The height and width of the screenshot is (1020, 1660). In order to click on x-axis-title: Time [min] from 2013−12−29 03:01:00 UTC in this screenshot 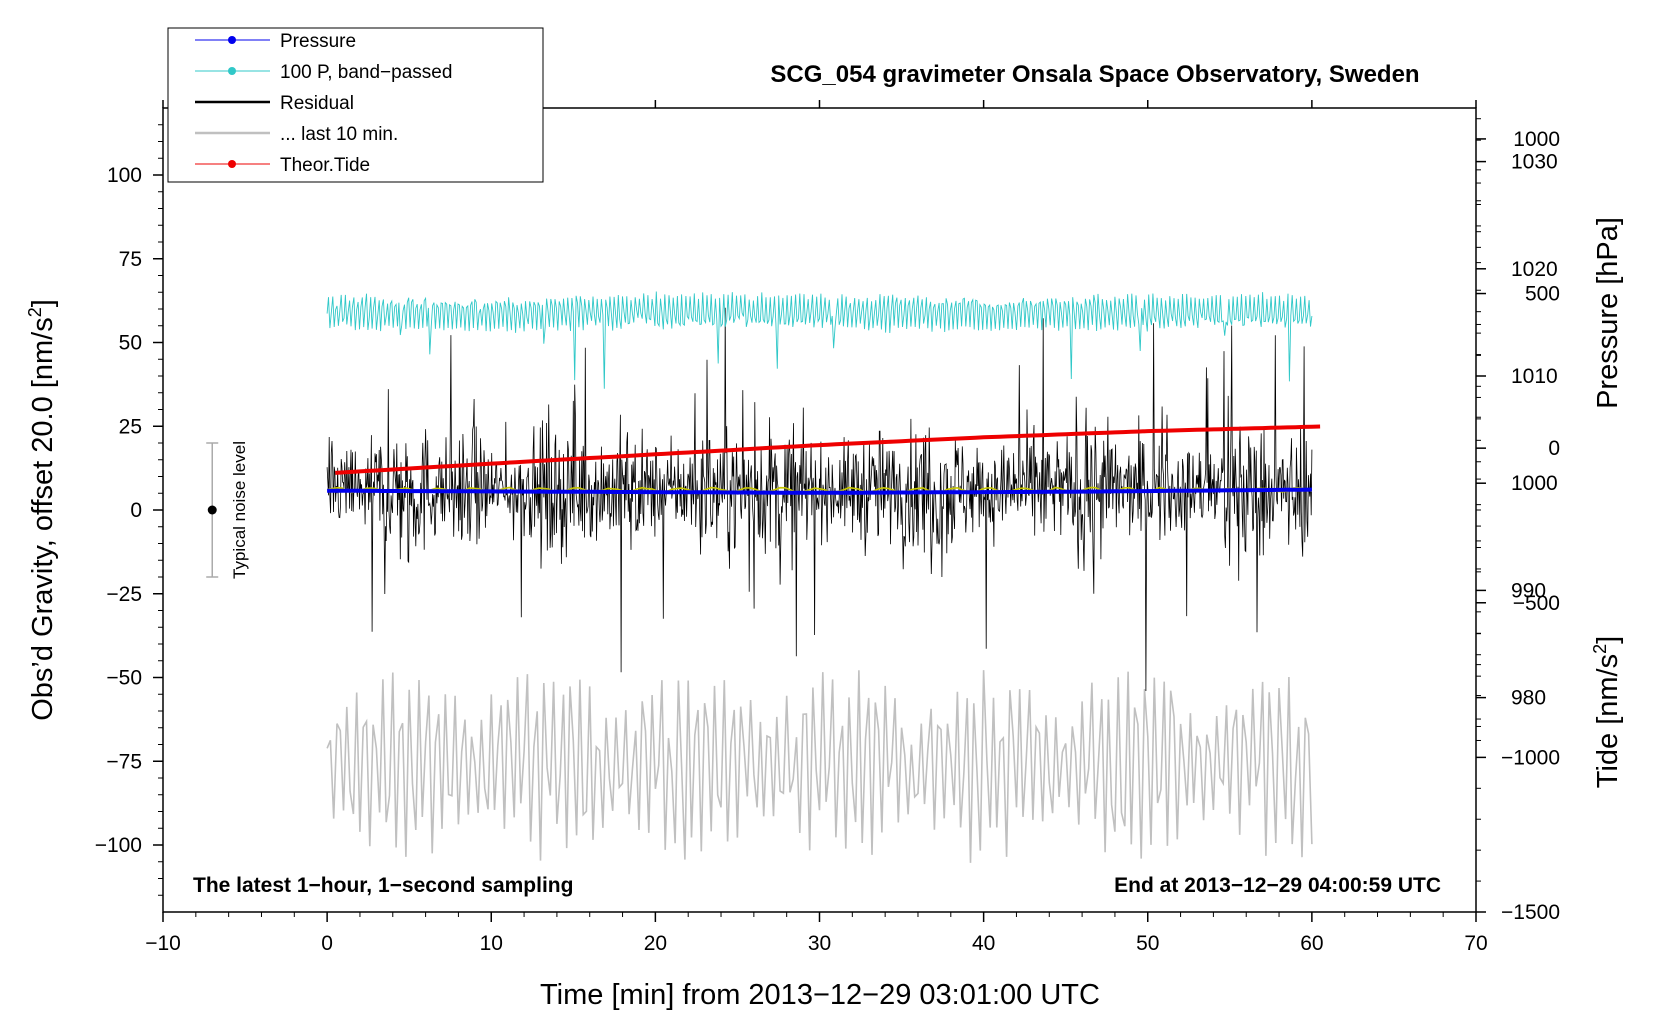, I will do `click(820, 995)`.